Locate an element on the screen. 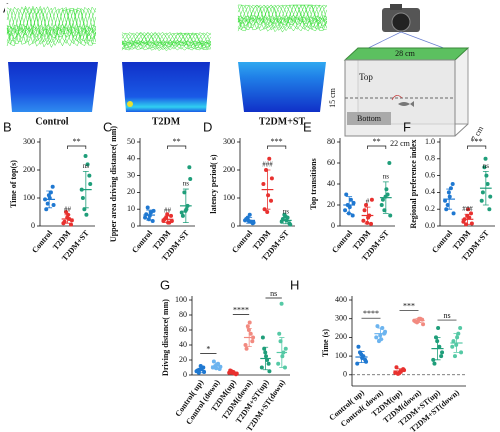 Image resolution: width=500 pixels, height=432 pixels. y-tick-label: 0.8 is located at coordinates (430, 158).